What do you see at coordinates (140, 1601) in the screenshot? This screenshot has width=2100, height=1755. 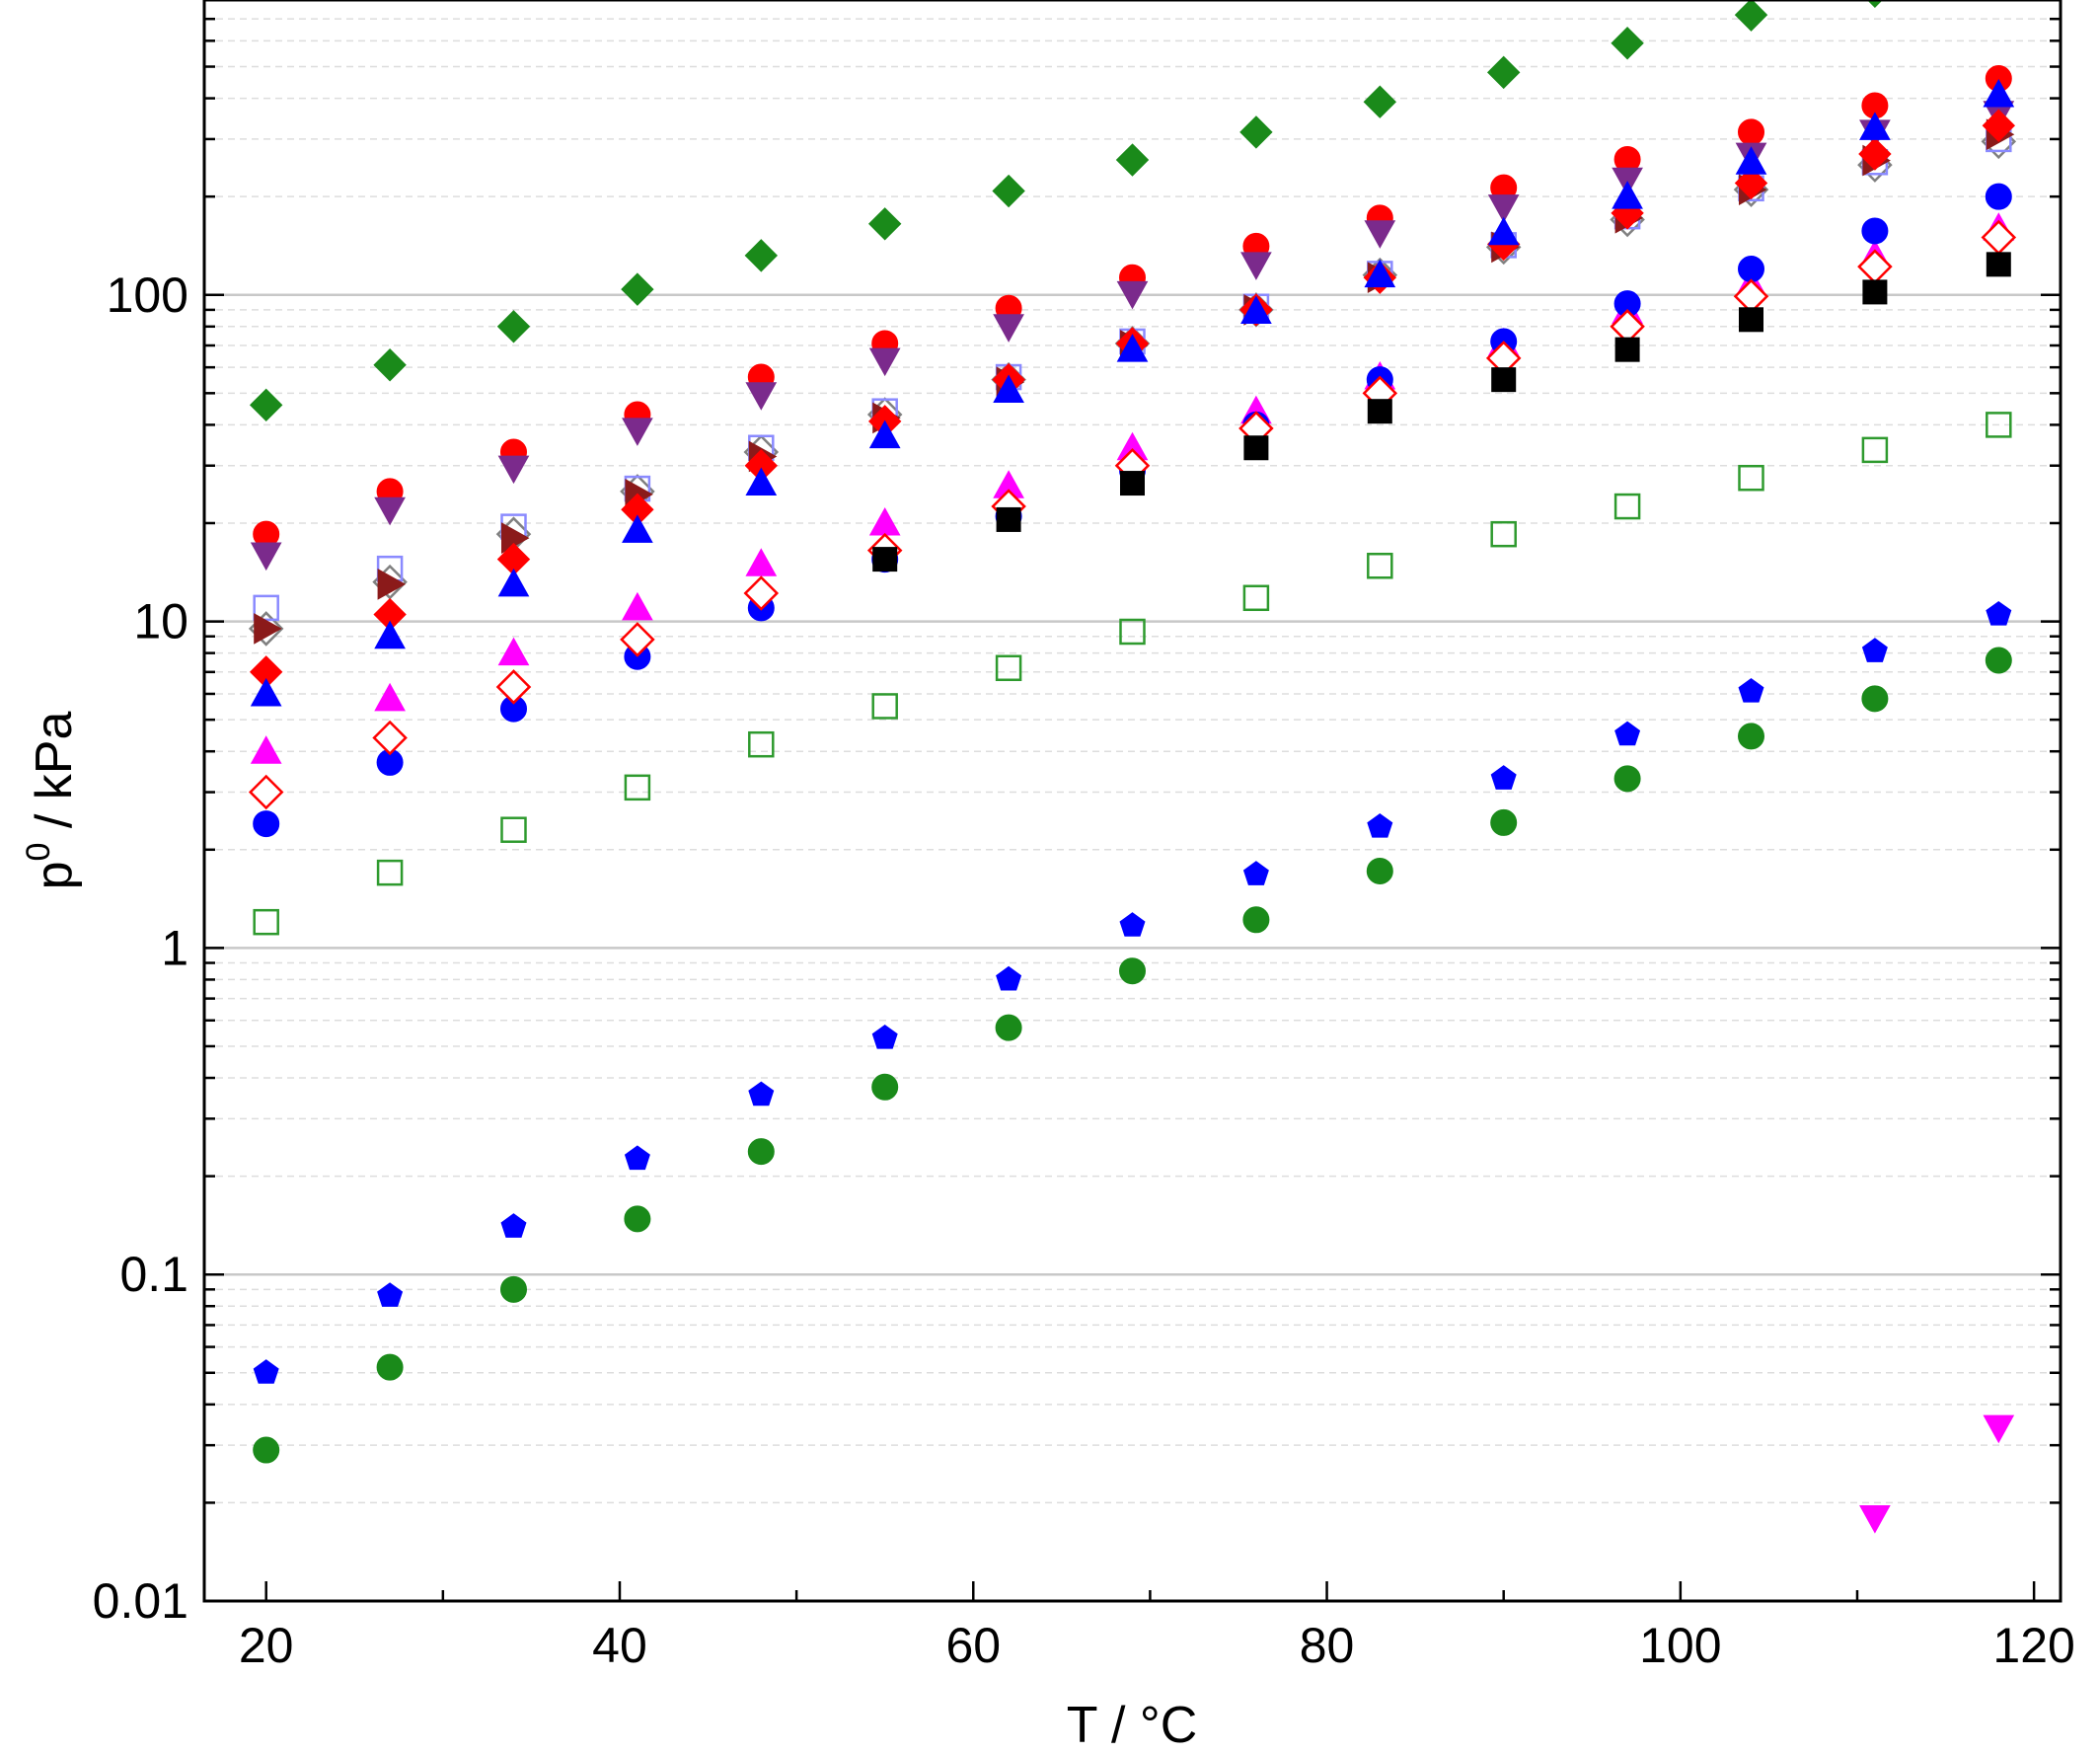 I see `y-tick-label: 0.01` at bounding box center [140, 1601].